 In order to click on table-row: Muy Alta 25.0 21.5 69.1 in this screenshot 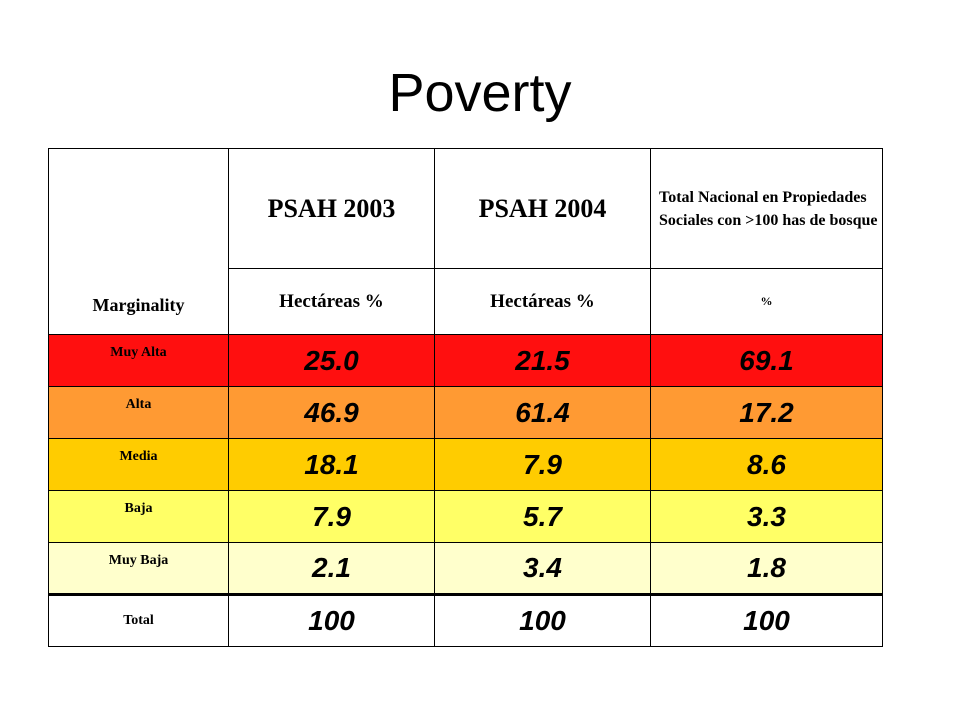, I will do `click(465, 360)`.